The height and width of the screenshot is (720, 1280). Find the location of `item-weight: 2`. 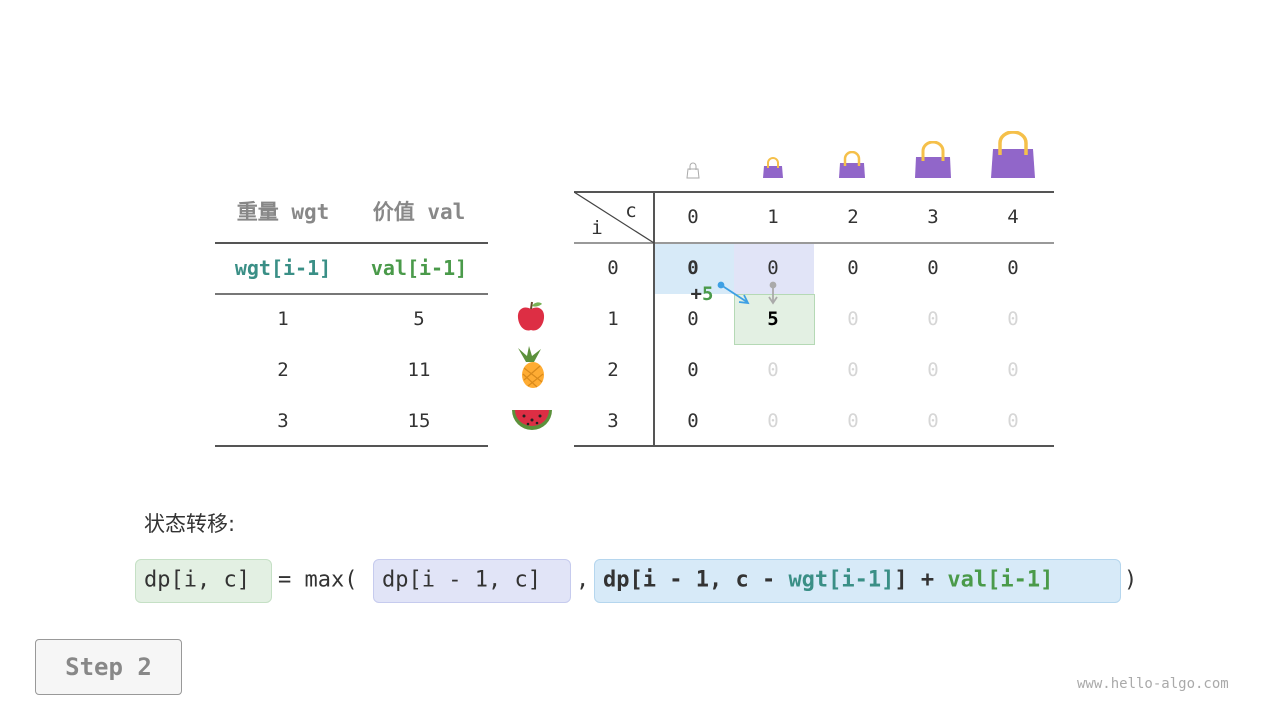

item-weight: 2 is located at coordinates (283, 370).